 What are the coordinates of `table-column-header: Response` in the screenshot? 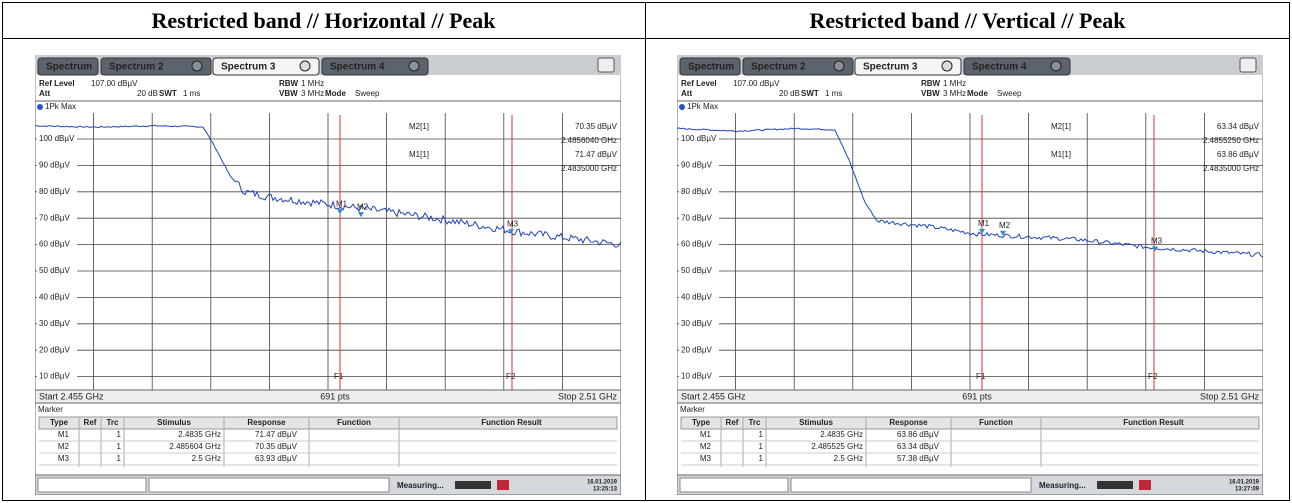 It's located at (266, 422).